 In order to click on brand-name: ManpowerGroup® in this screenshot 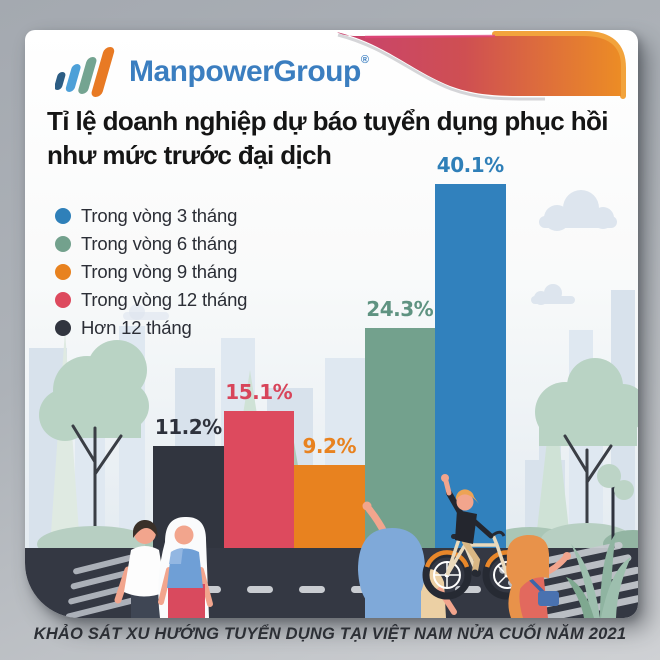, I will do `click(249, 70)`.